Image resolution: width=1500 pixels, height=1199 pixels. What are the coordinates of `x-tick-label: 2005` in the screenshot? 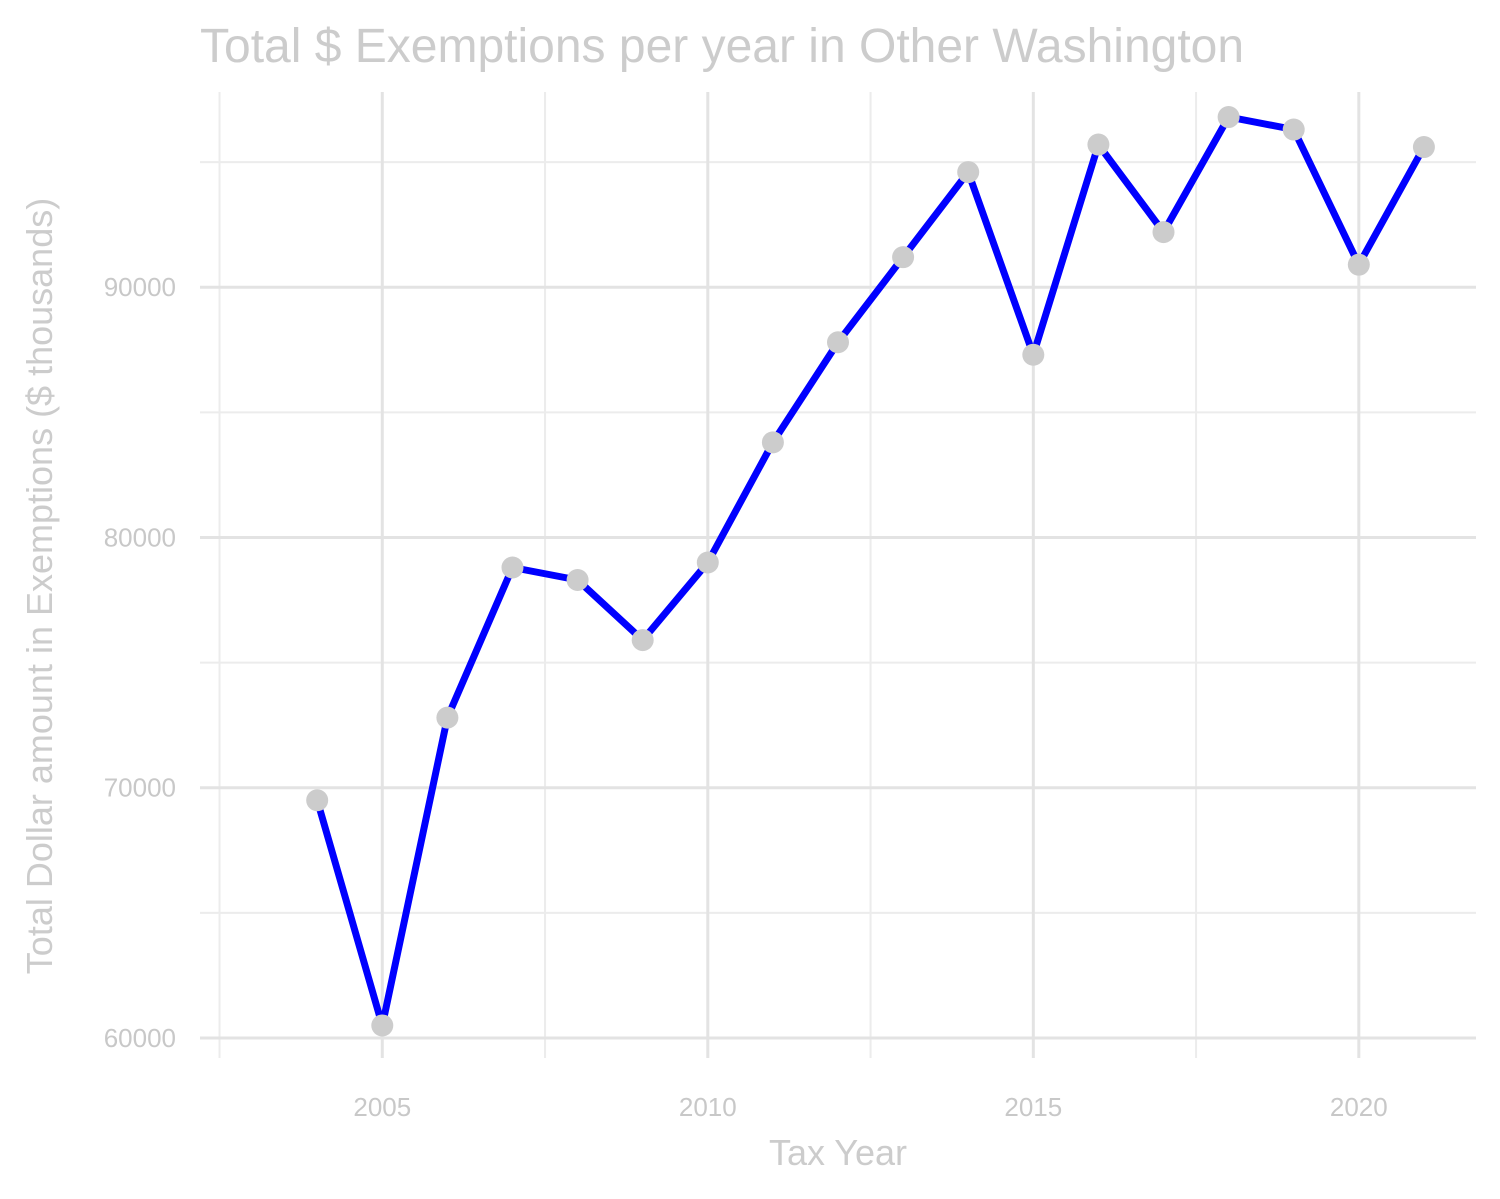 It's located at (382, 1107).